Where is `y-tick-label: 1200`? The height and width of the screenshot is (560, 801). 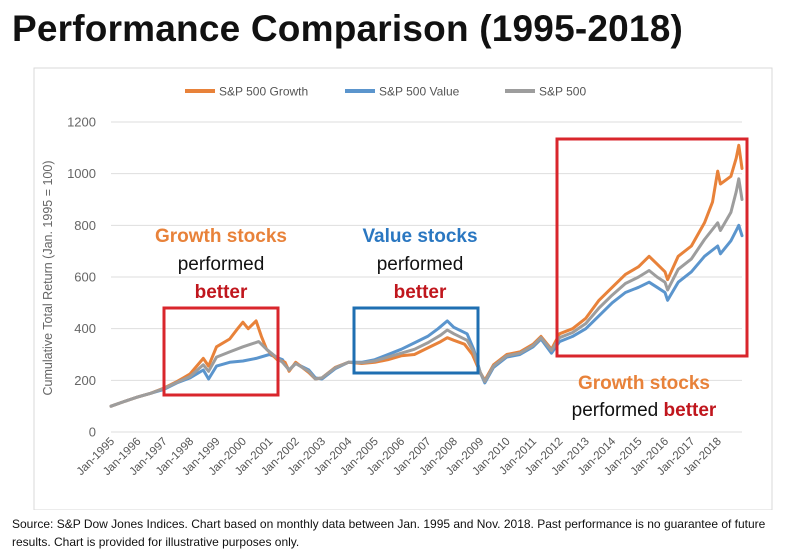 y-tick-label: 1200 is located at coordinates (81, 122).